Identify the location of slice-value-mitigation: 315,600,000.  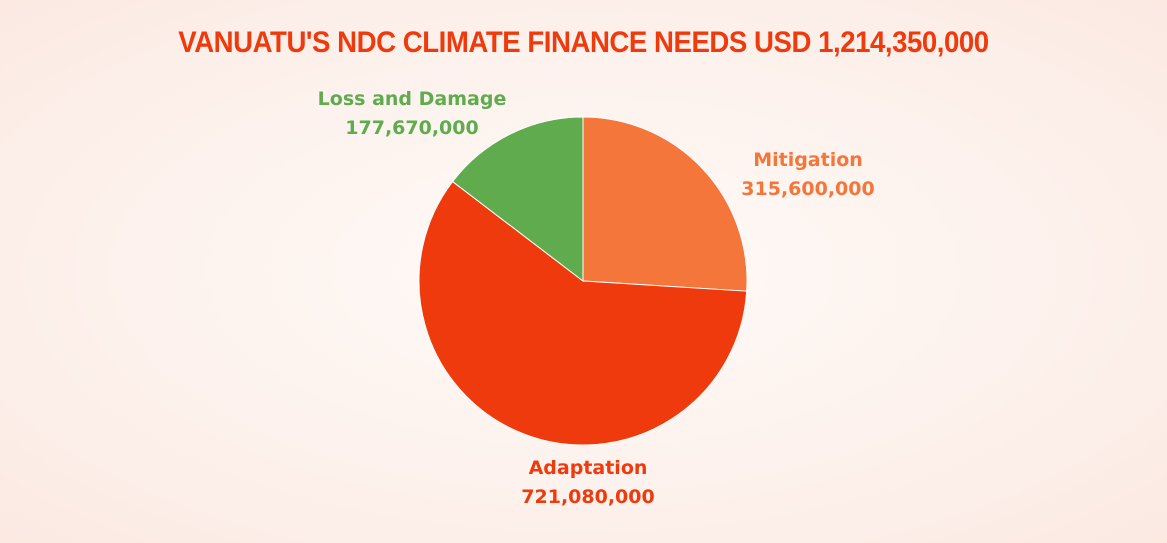
(807, 189).